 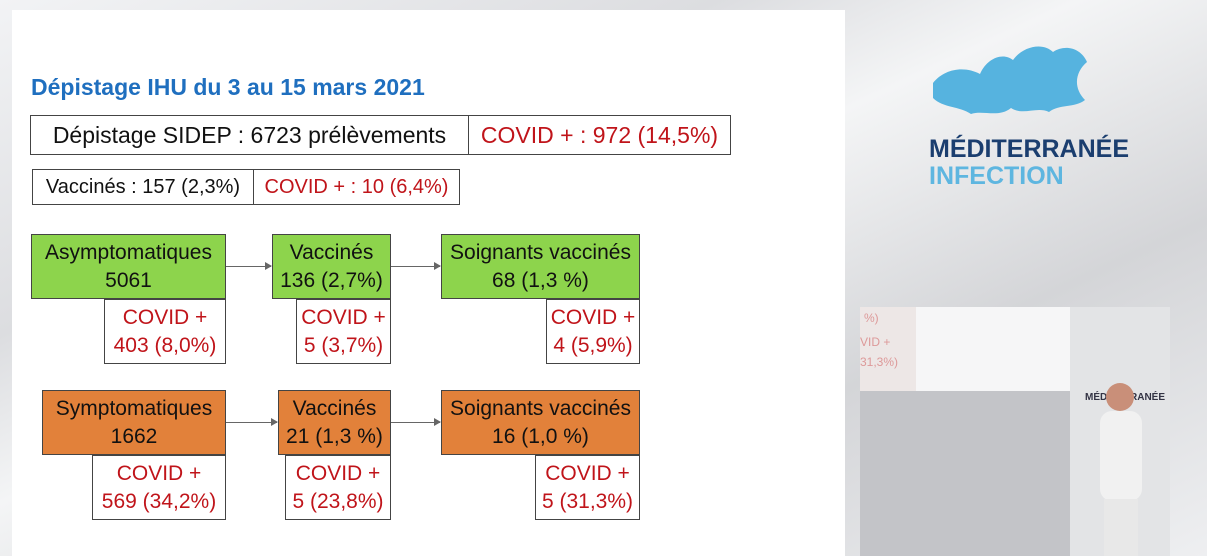 What do you see at coordinates (871, 318) in the screenshot?
I see `video-text-fragment-1: %)` at bounding box center [871, 318].